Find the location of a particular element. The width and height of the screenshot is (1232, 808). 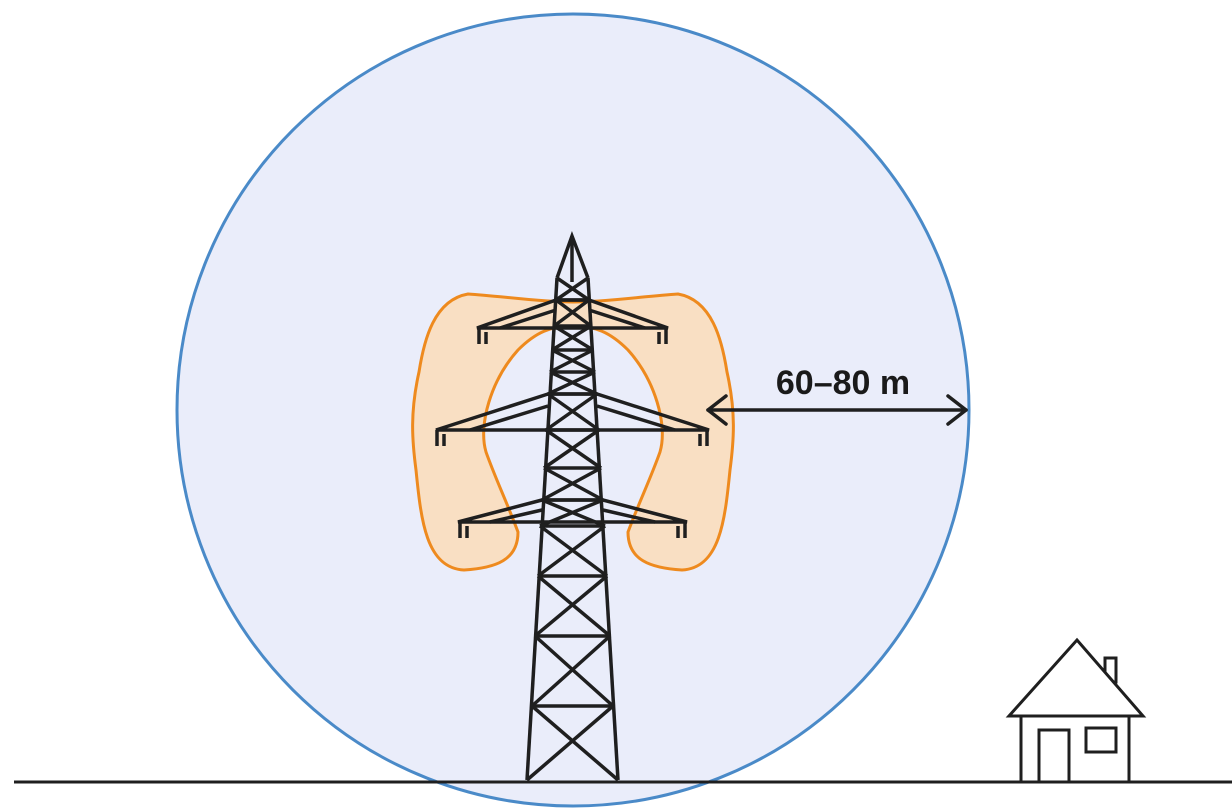

distance-label: 60–80 m is located at coordinates (843, 383).